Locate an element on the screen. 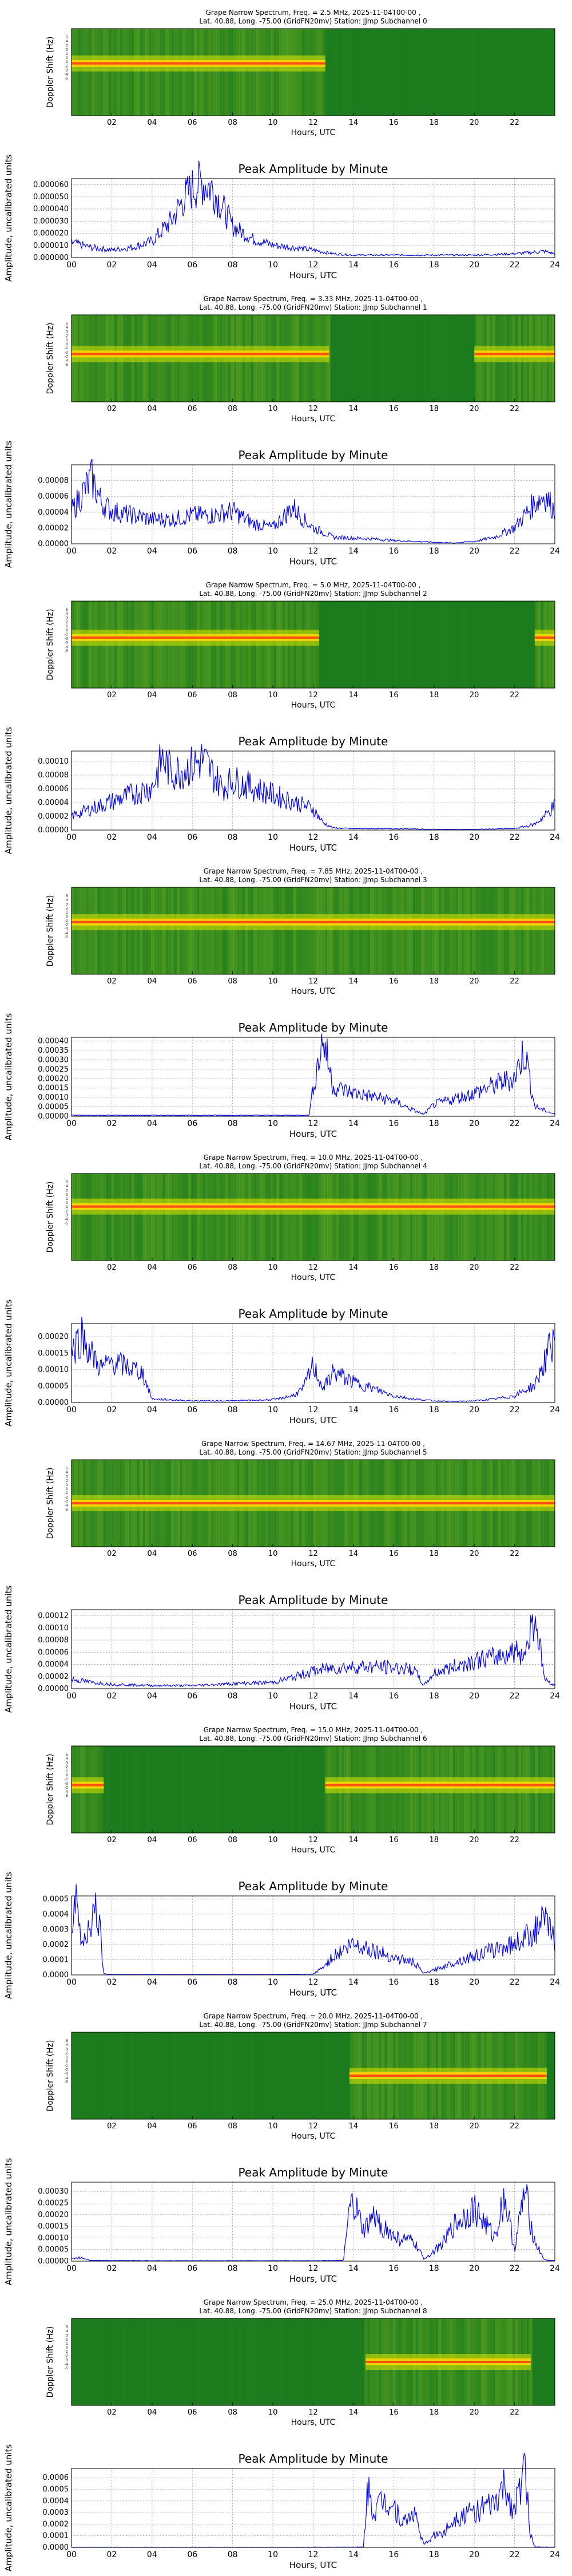  y-tick-label: 0.0005 is located at coordinates (56, 2490).